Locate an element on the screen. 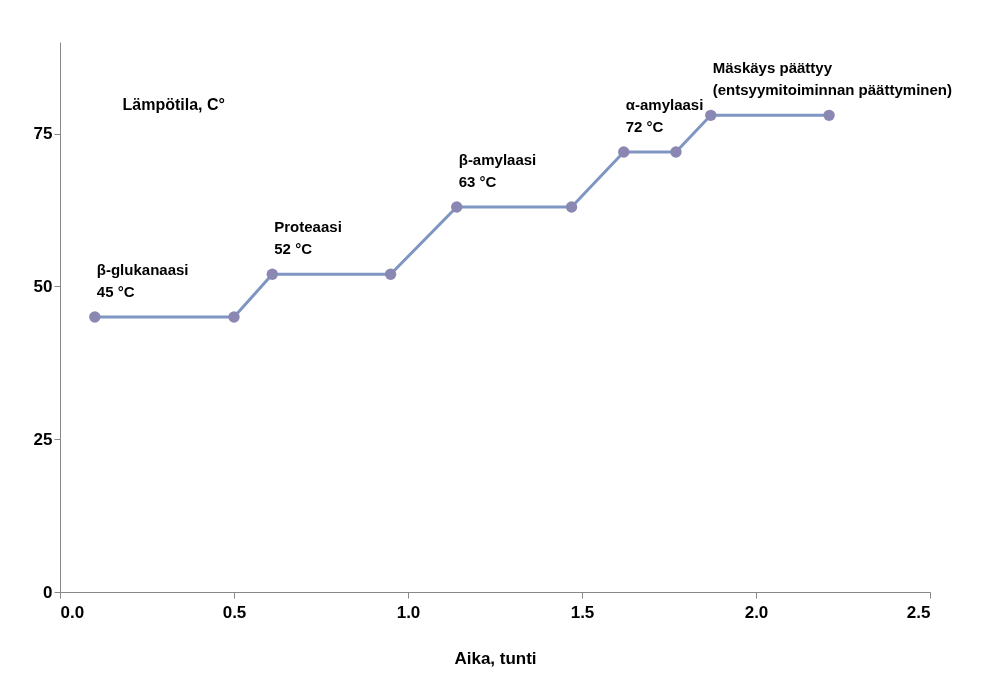 This screenshot has width=1008, height=698. annotation: α-amylaasi 72 °C is located at coordinates (664, 115).